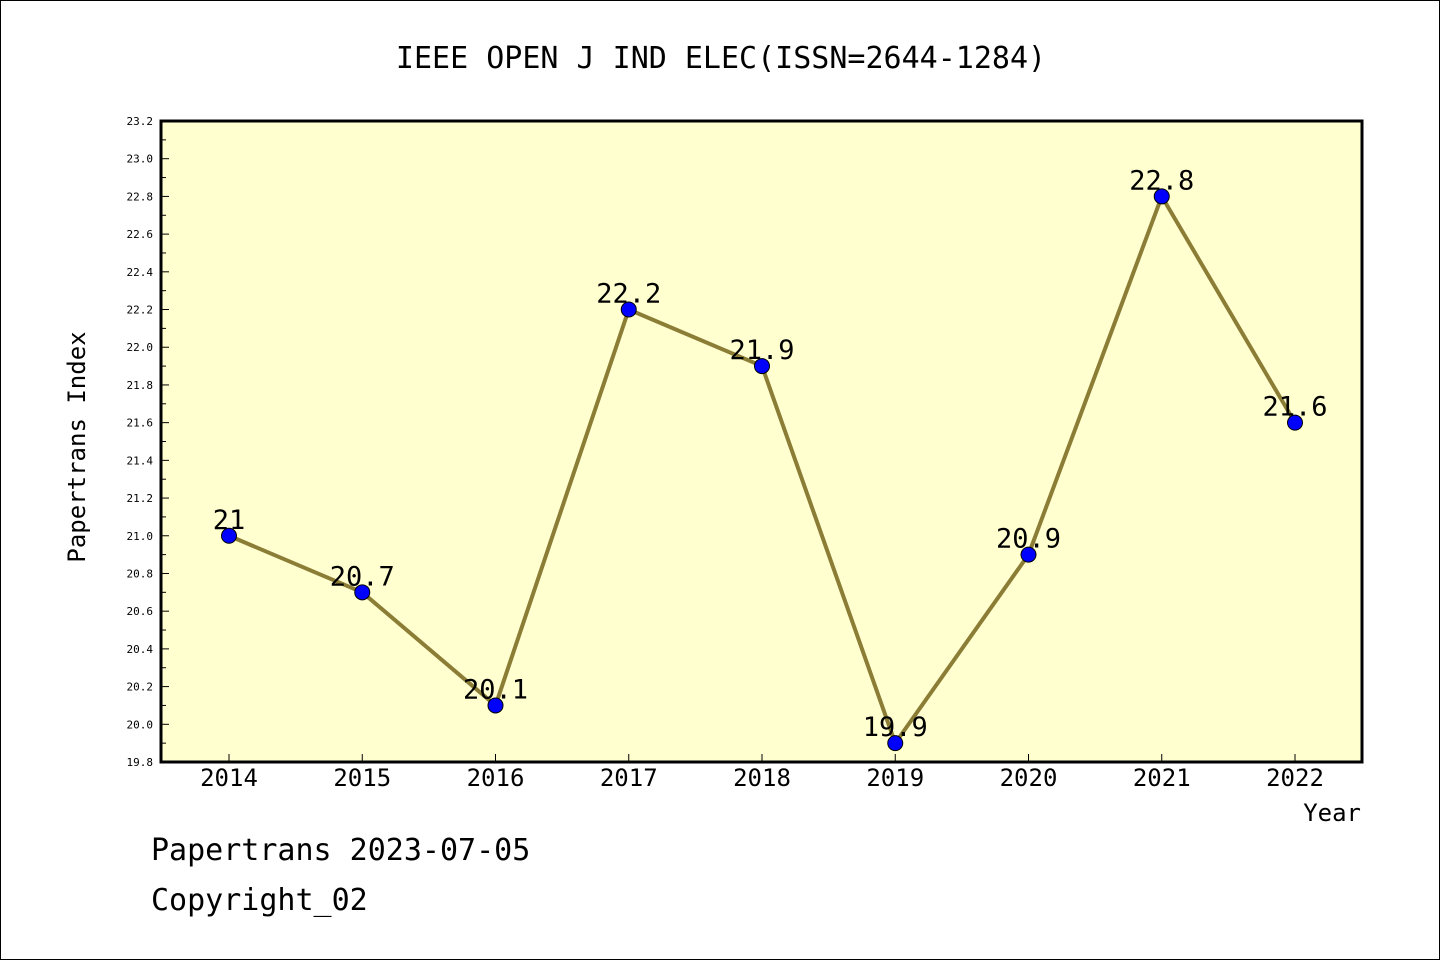  What do you see at coordinates (762, 778) in the screenshot?
I see `x-tick-label: 2018` at bounding box center [762, 778].